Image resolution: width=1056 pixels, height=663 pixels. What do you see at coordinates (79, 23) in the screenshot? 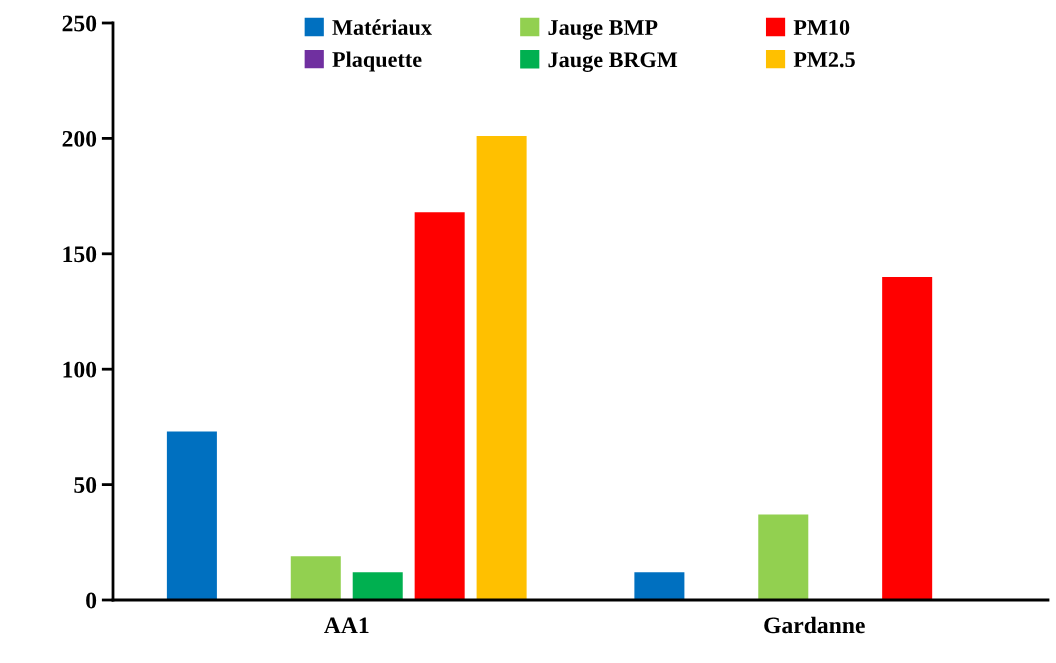
I see `y-tick-label: 250` at bounding box center [79, 23].